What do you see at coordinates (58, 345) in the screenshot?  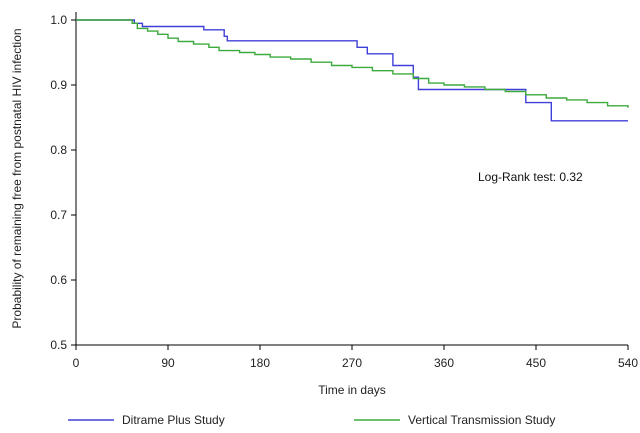 I see `y-tick-label: 0.5` at bounding box center [58, 345].